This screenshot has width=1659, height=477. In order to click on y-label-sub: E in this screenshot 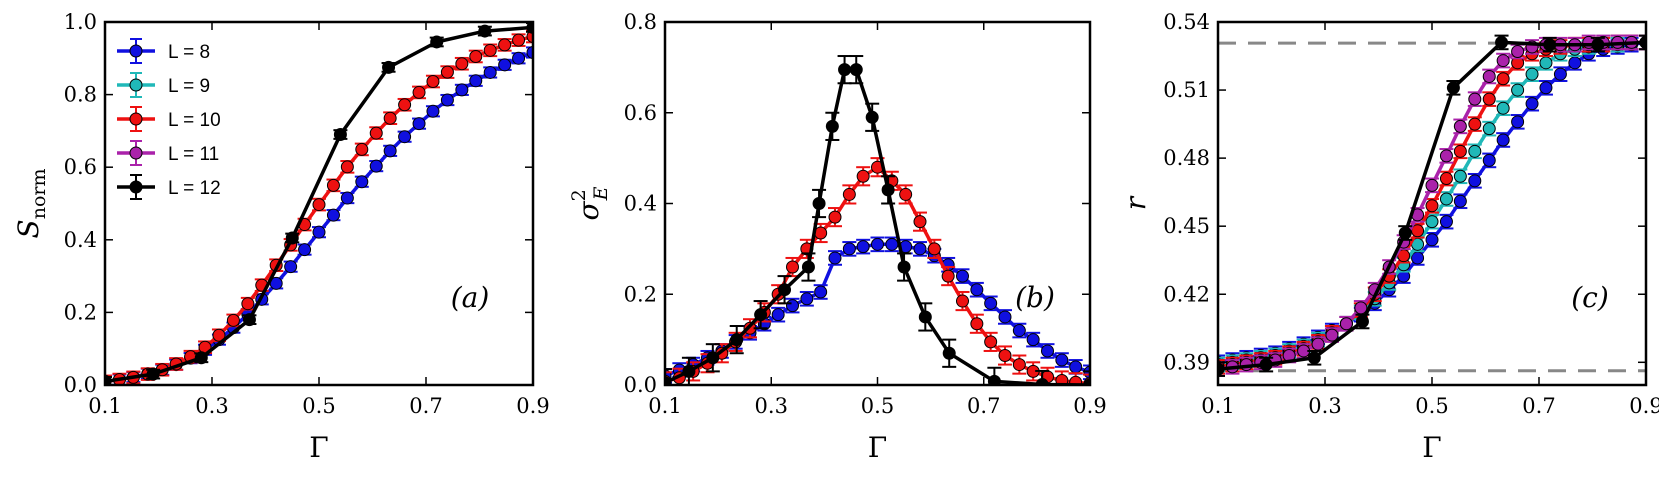, I will do `click(601, 193)`.